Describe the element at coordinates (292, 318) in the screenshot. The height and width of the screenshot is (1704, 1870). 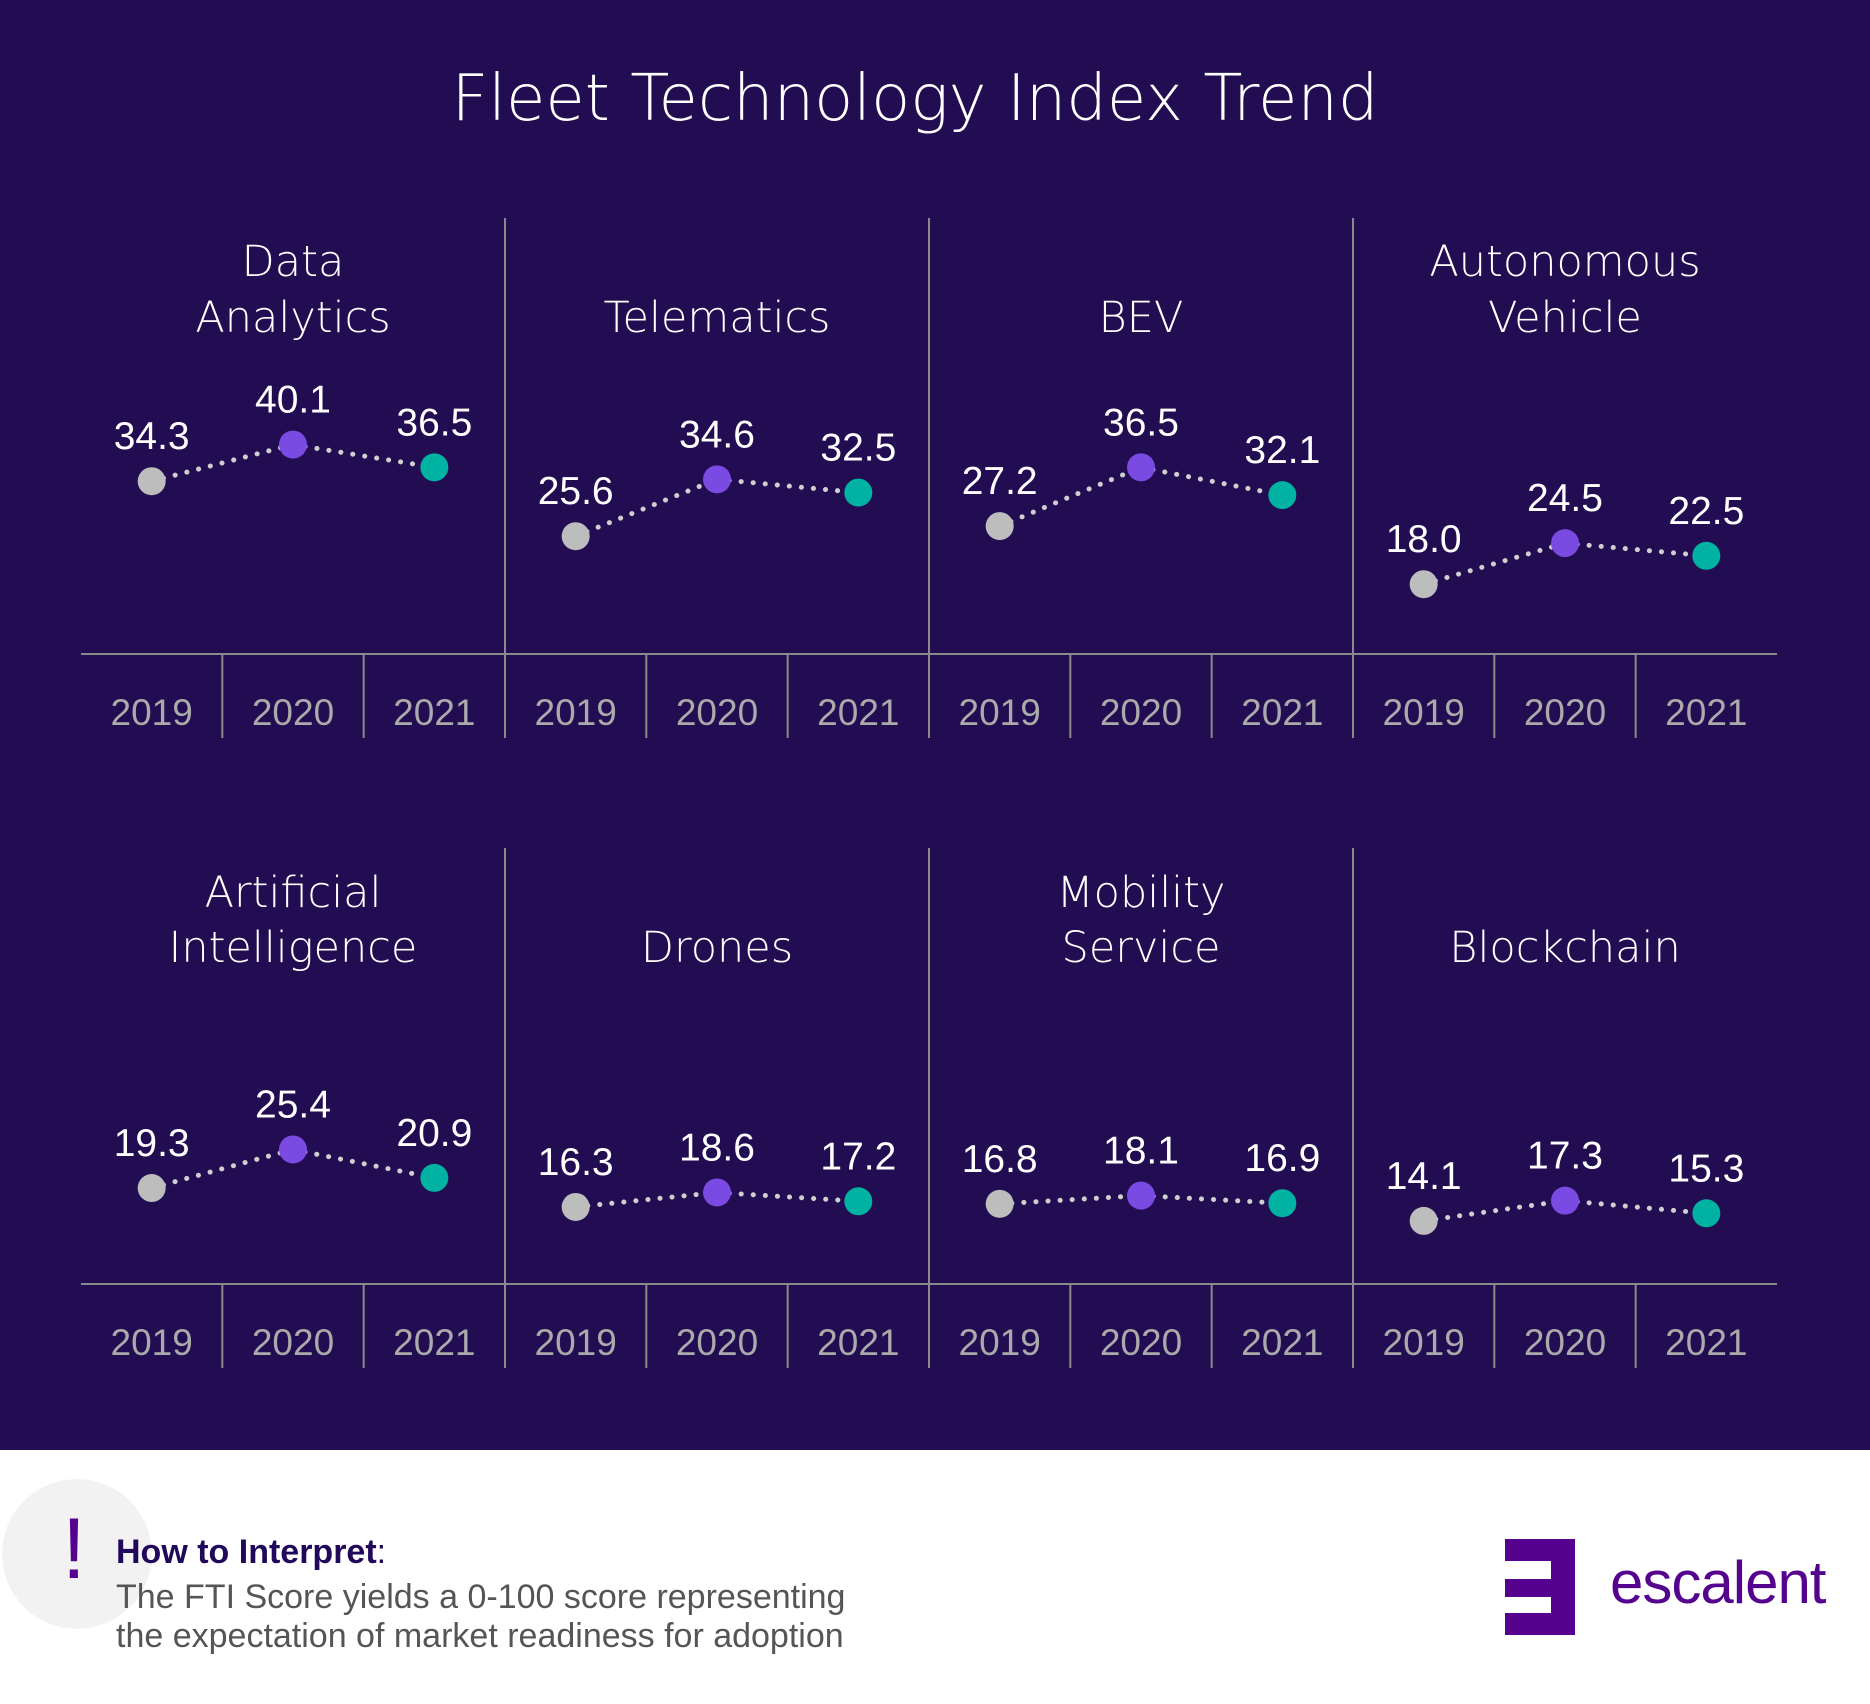
I see `panel-title: Analytics` at that location.